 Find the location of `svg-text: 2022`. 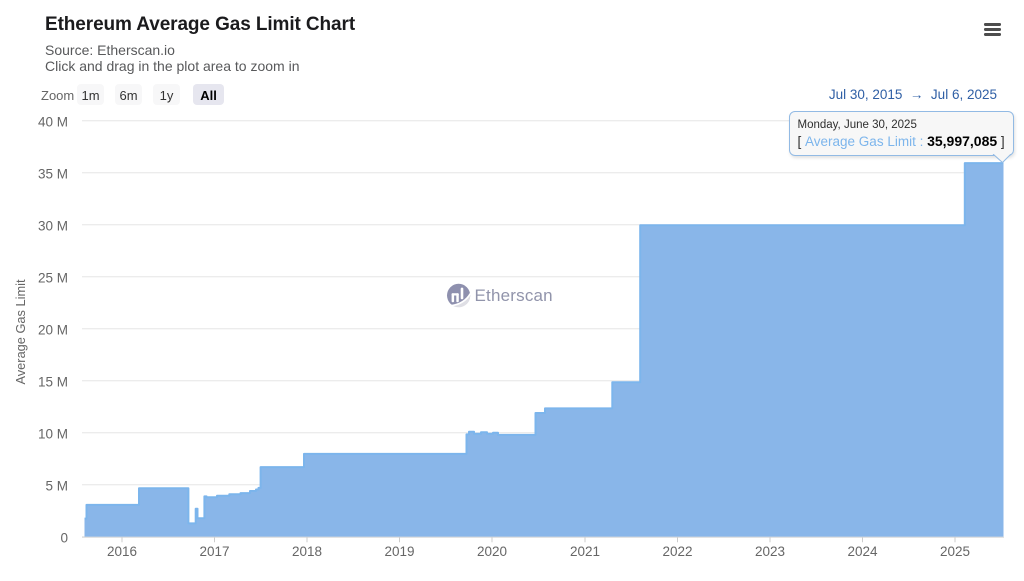

svg-text: 2022 is located at coordinates (677, 551).